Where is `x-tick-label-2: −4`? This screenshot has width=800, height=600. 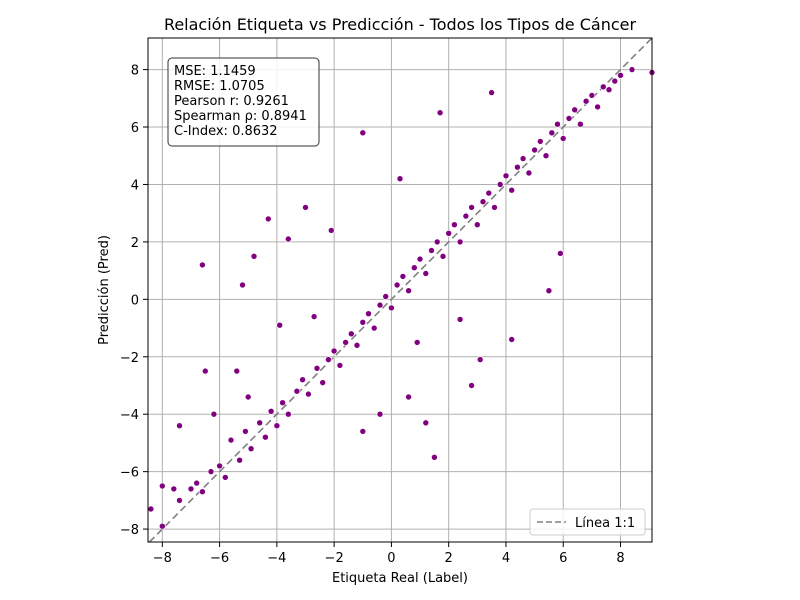
x-tick-label-2: −4 is located at coordinates (276, 558).